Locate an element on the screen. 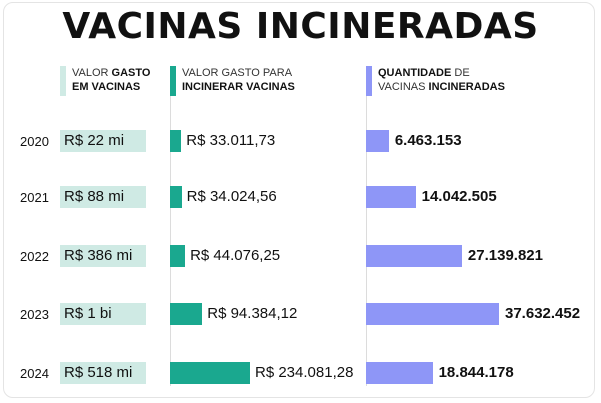  bar-incinerar-label: R$ 234.081,28 is located at coordinates (304, 372).